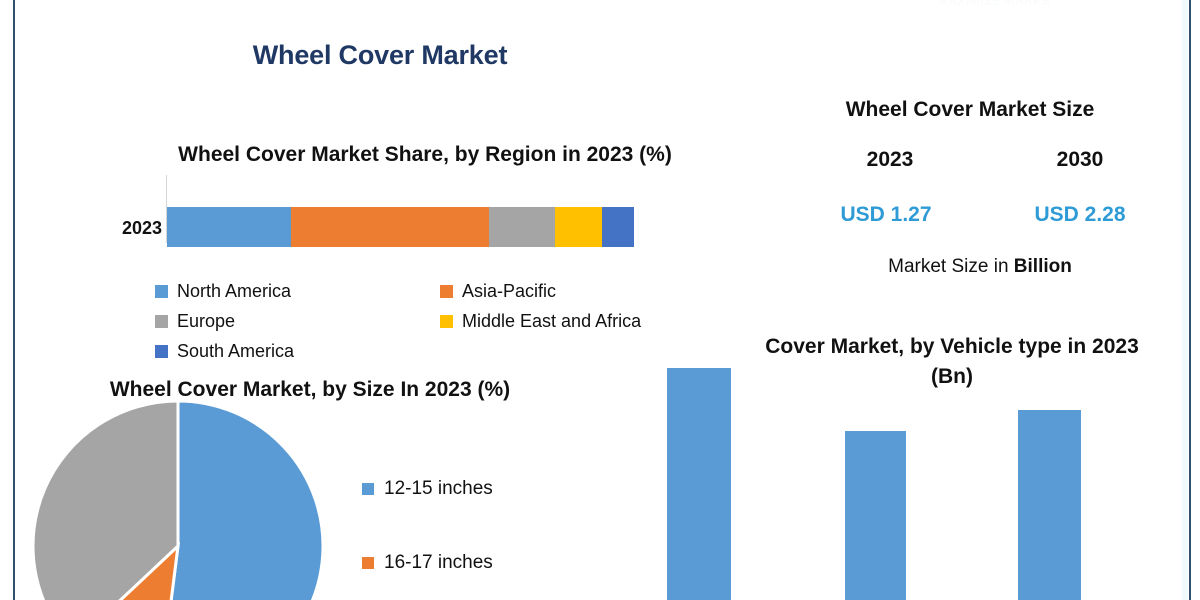  Describe the element at coordinates (297, 291) in the screenshot. I see `legend-item-north-america: North America` at that location.